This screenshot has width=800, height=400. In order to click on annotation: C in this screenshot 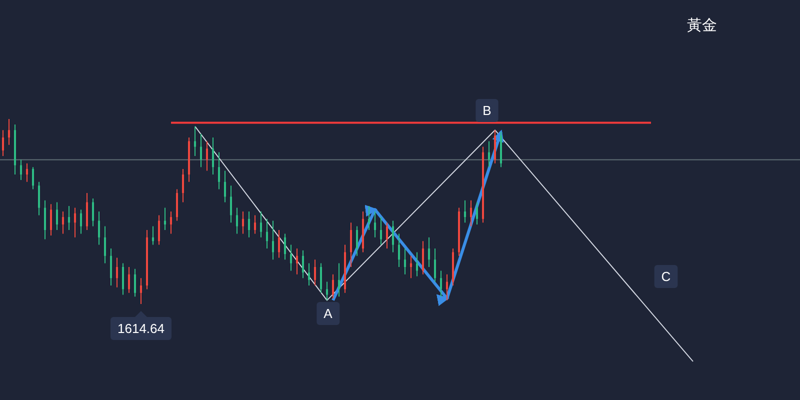, I will do `click(666, 276)`.